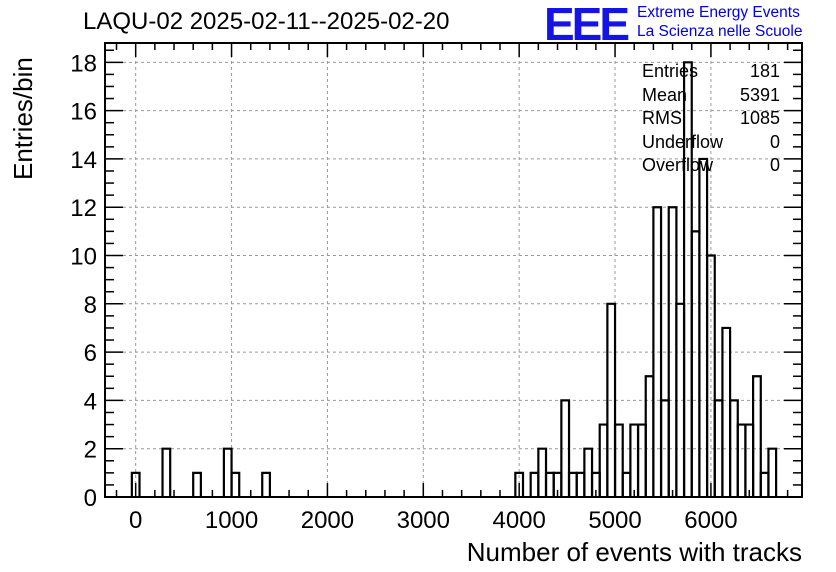  Describe the element at coordinates (670, 71) in the screenshot. I see `stat-label: Entries` at that location.